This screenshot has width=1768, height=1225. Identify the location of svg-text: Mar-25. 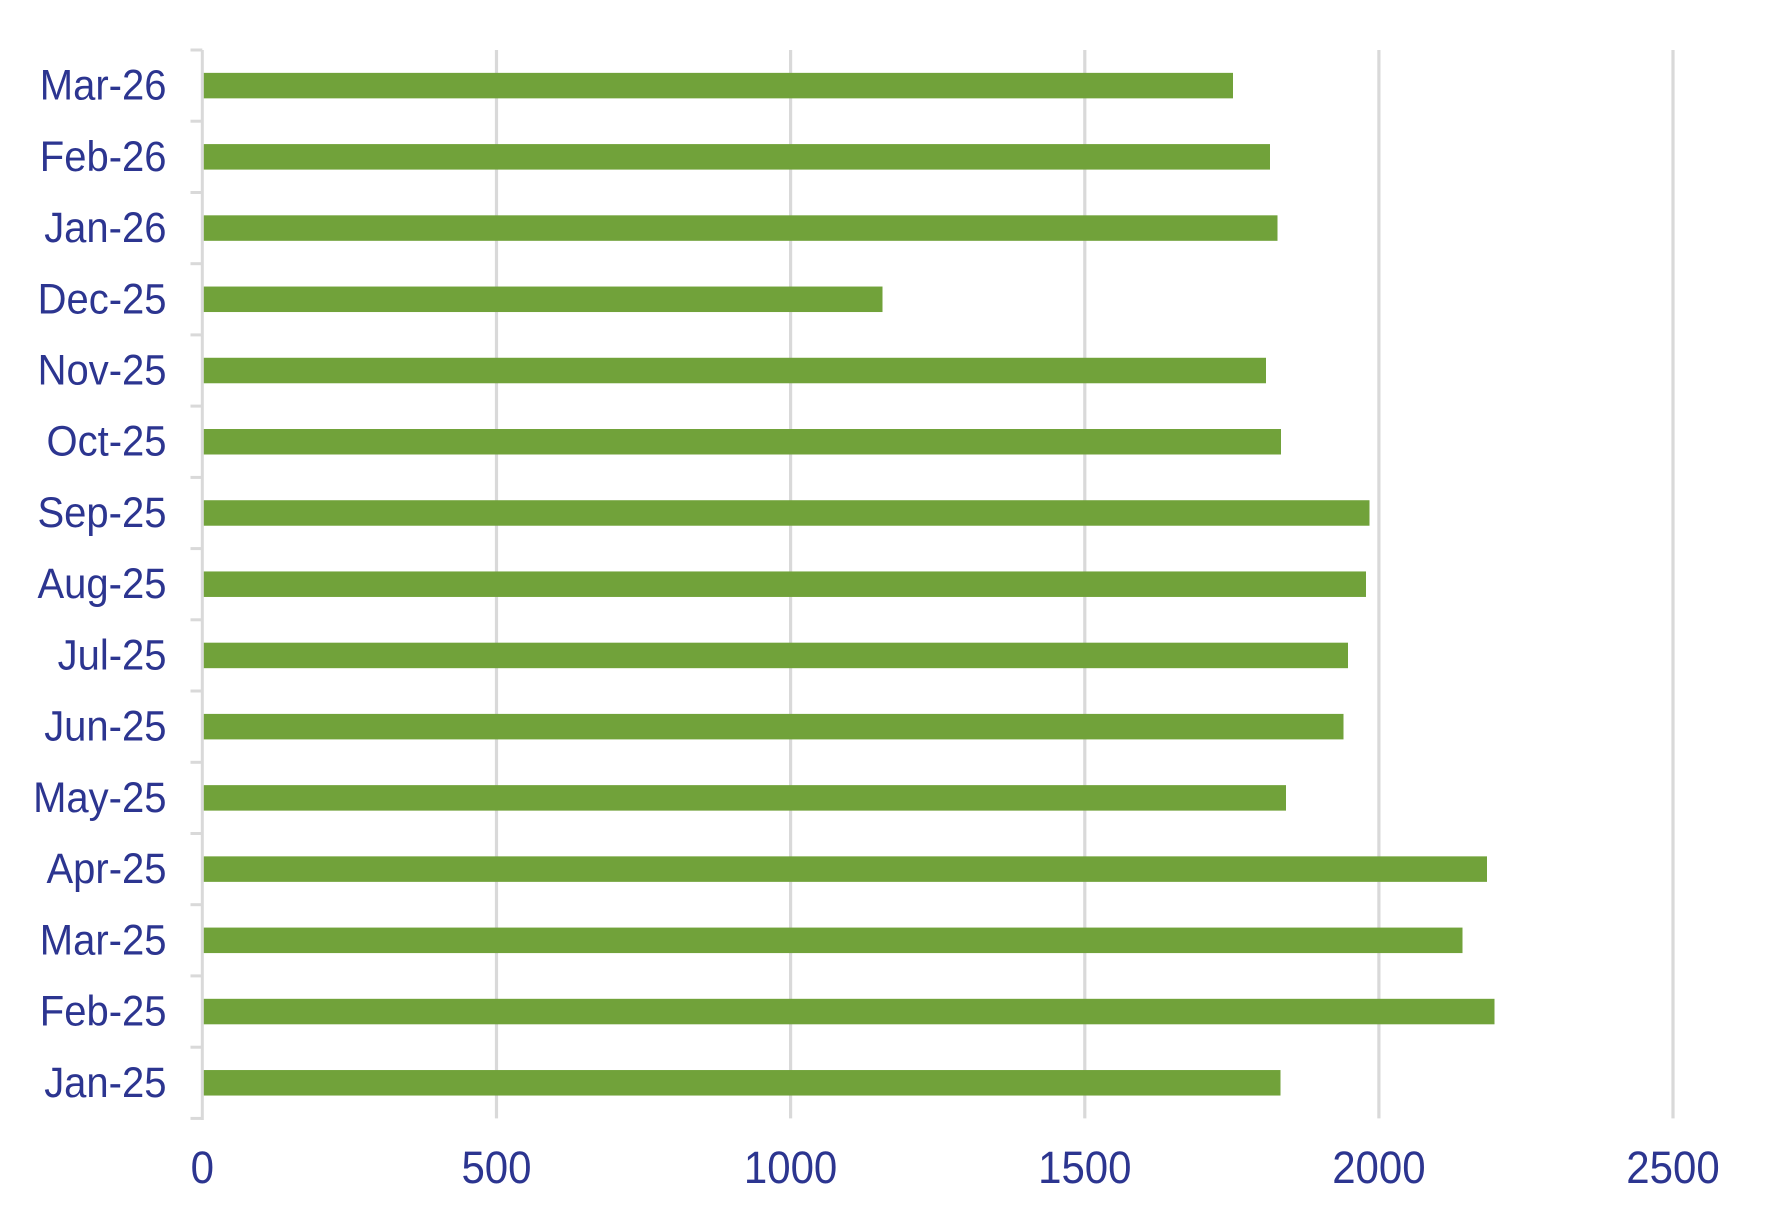
(103, 940).